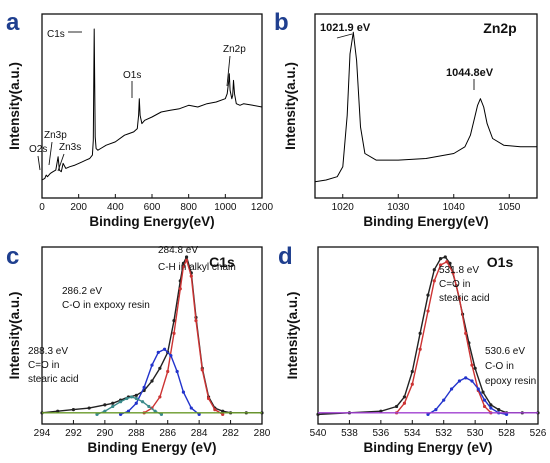 The width and height of the screenshot is (550, 463). What do you see at coordinates (106, 305) in the screenshot?
I see `annotation-label: C-O in expoxy resin` at bounding box center [106, 305].